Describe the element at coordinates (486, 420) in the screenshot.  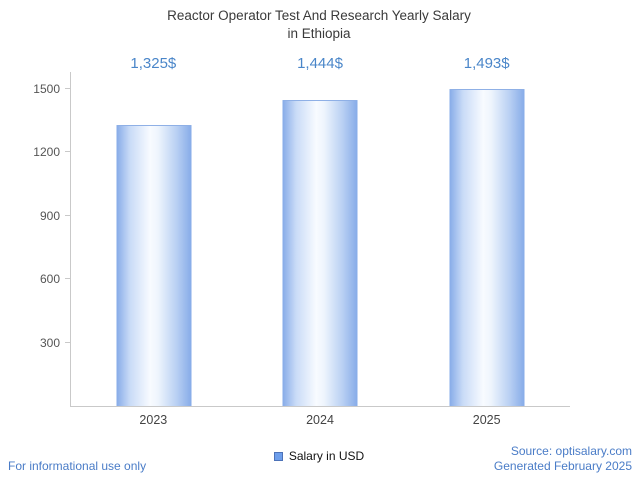
I see `x-axis-label-2025: 2025` at that location.